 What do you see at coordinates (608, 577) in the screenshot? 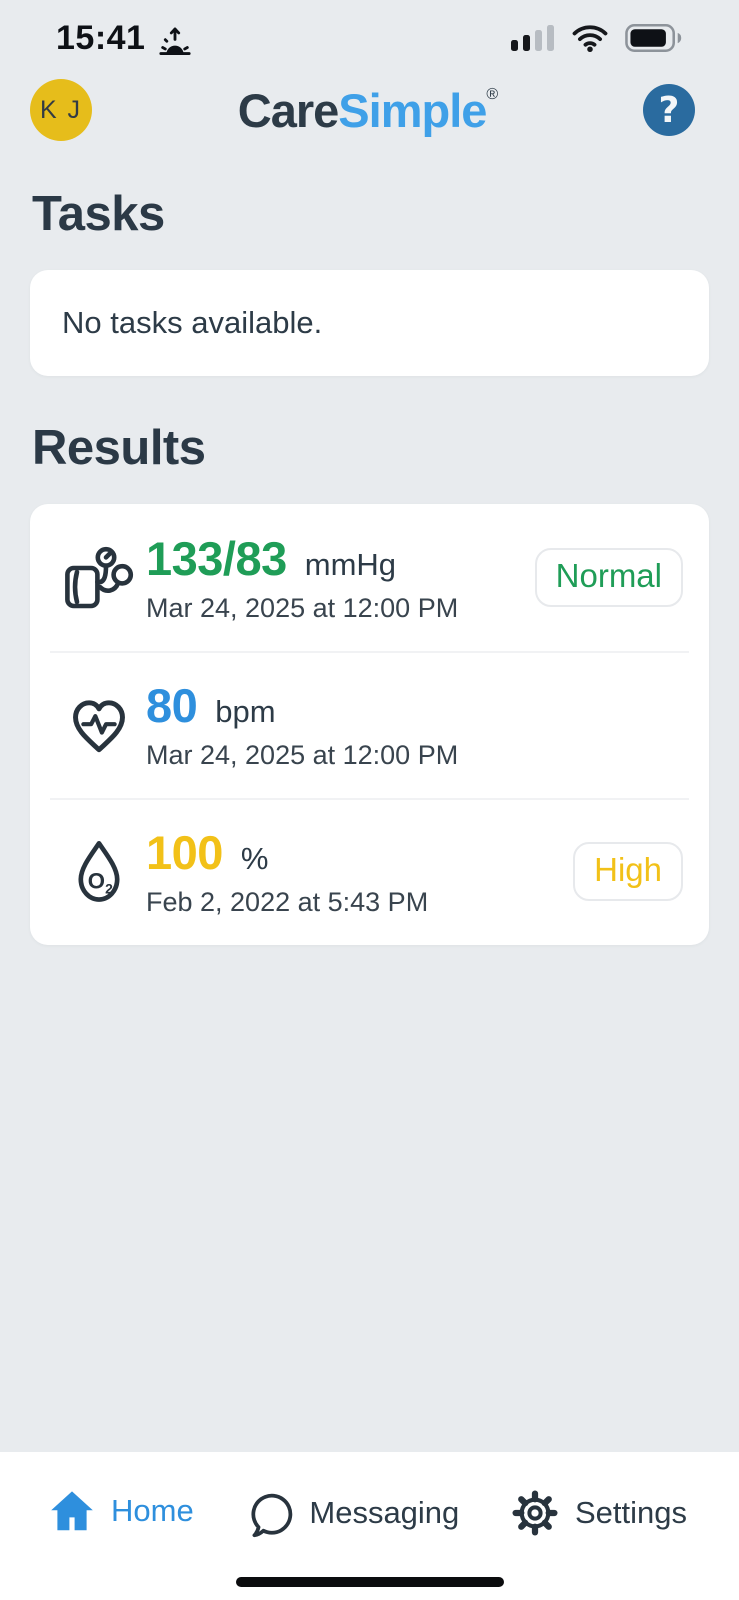
I see `blood-pressure-status-badge: Normal` at bounding box center [608, 577].